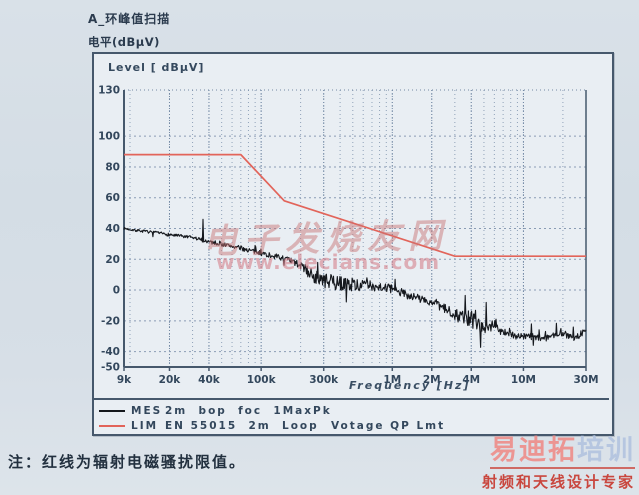 The image size is (639, 495). Describe the element at coordinates (432, 380) in the screenshot. I see `svg-text: 2M` at that location.